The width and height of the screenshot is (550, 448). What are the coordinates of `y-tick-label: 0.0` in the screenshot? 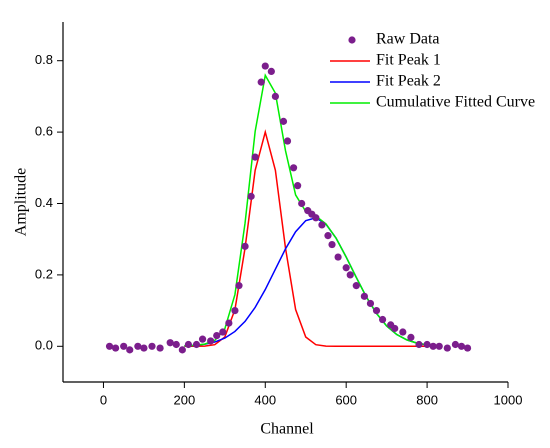 It's located at (44, 345).